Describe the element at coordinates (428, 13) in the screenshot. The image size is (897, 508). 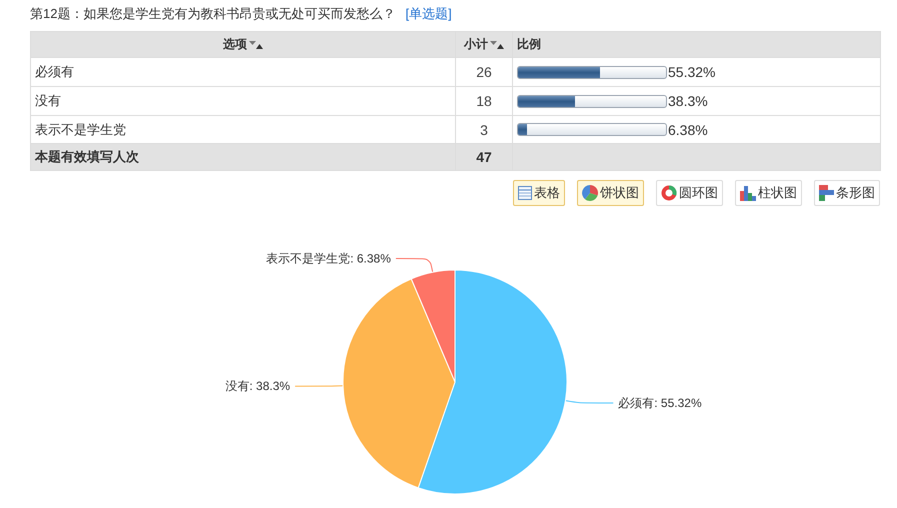
I see `text: [单选题]` at that location.